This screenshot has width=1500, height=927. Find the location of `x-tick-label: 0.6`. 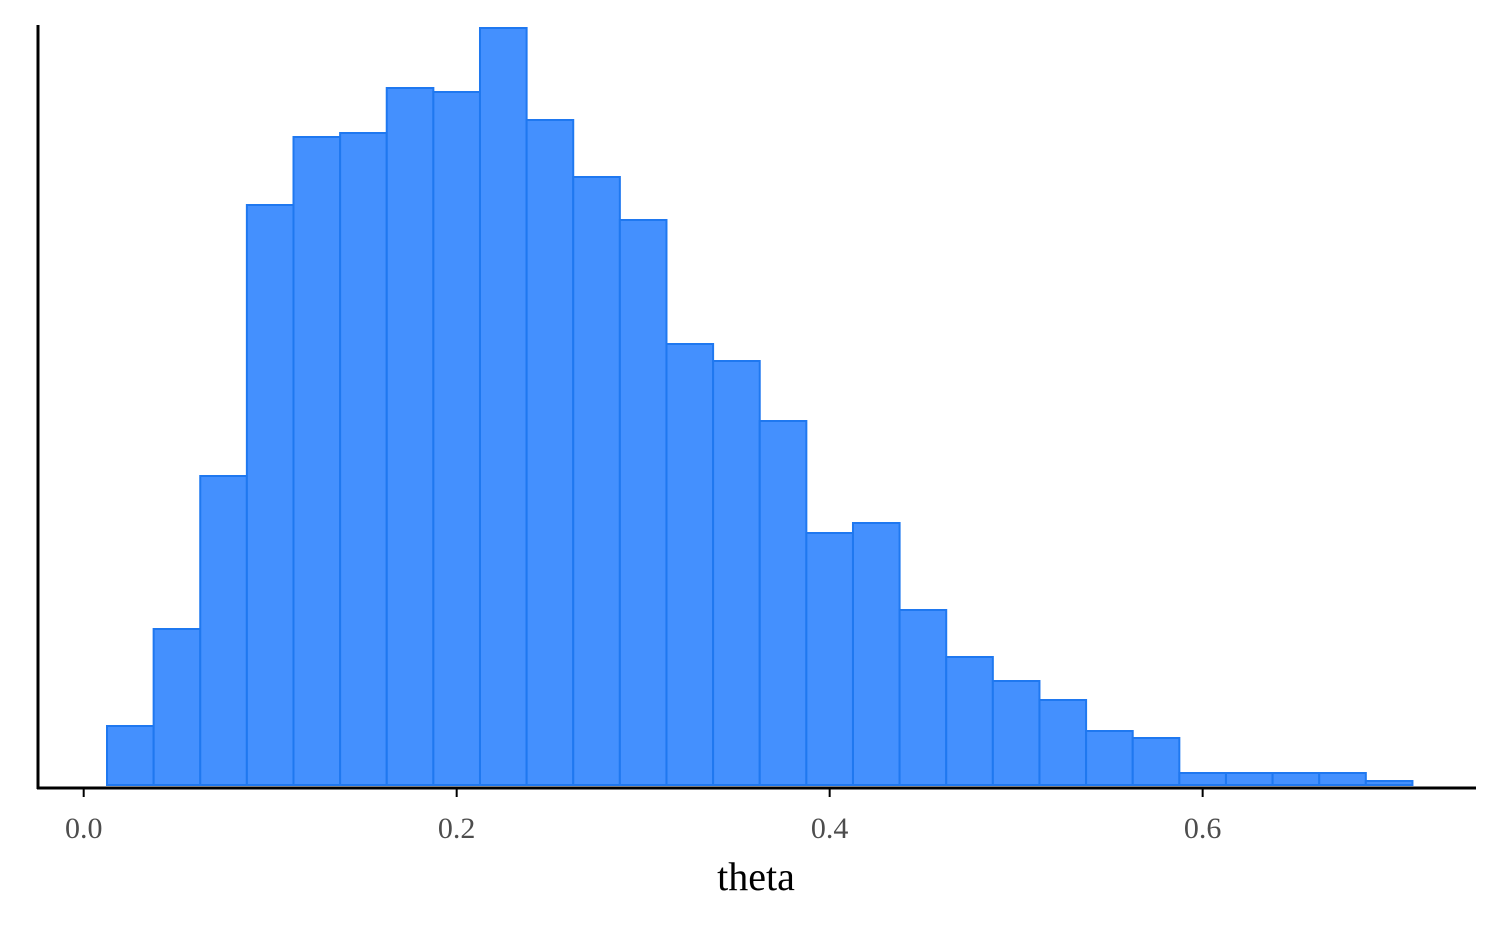

x-tick-label: 0.6 is located at coordinates (1203, 828).